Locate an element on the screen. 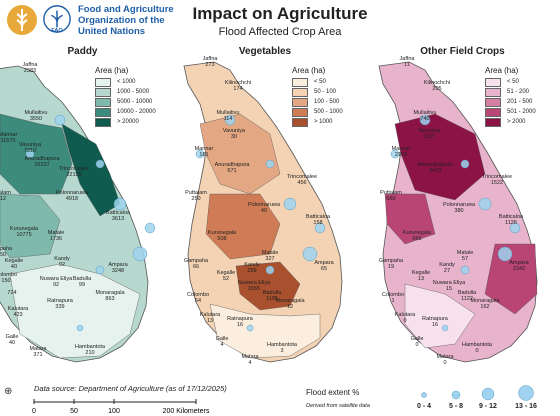 The image size is (560, 416). flood-class-label: 9 - 12 is located at coordinates (488, 406).